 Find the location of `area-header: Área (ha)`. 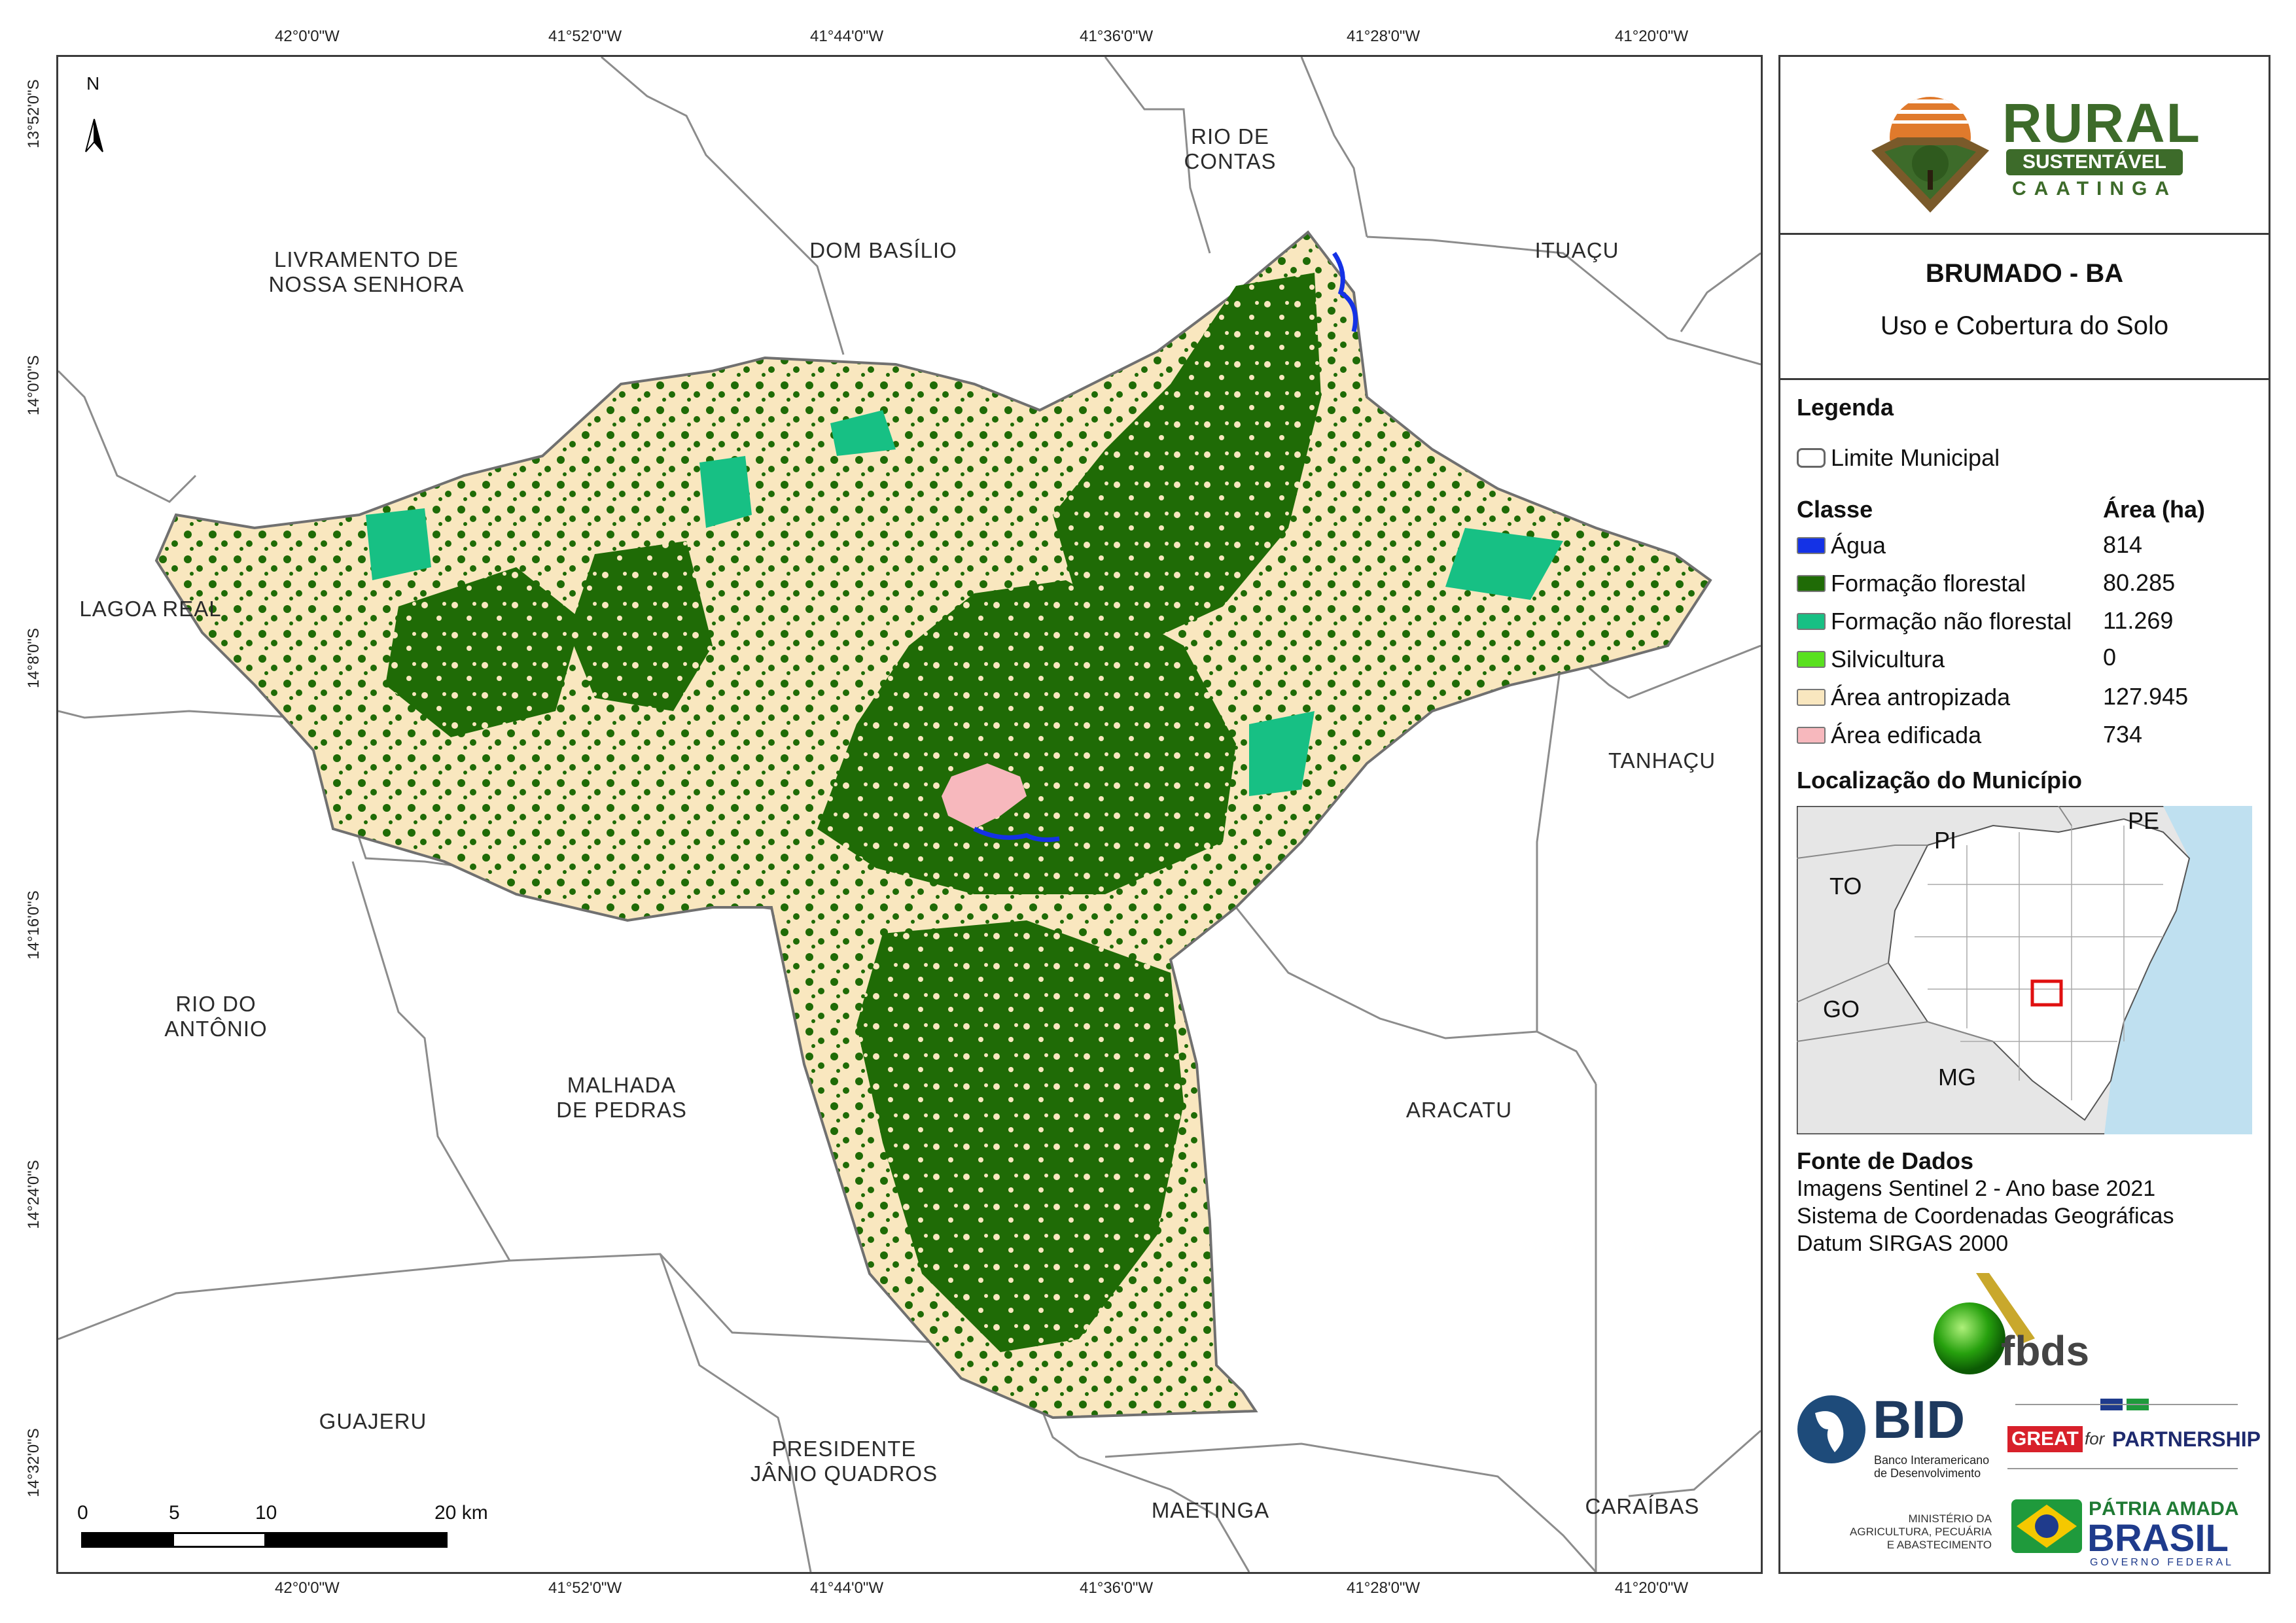

area-header: Área (ha) is located at coordinates (2154, 509).